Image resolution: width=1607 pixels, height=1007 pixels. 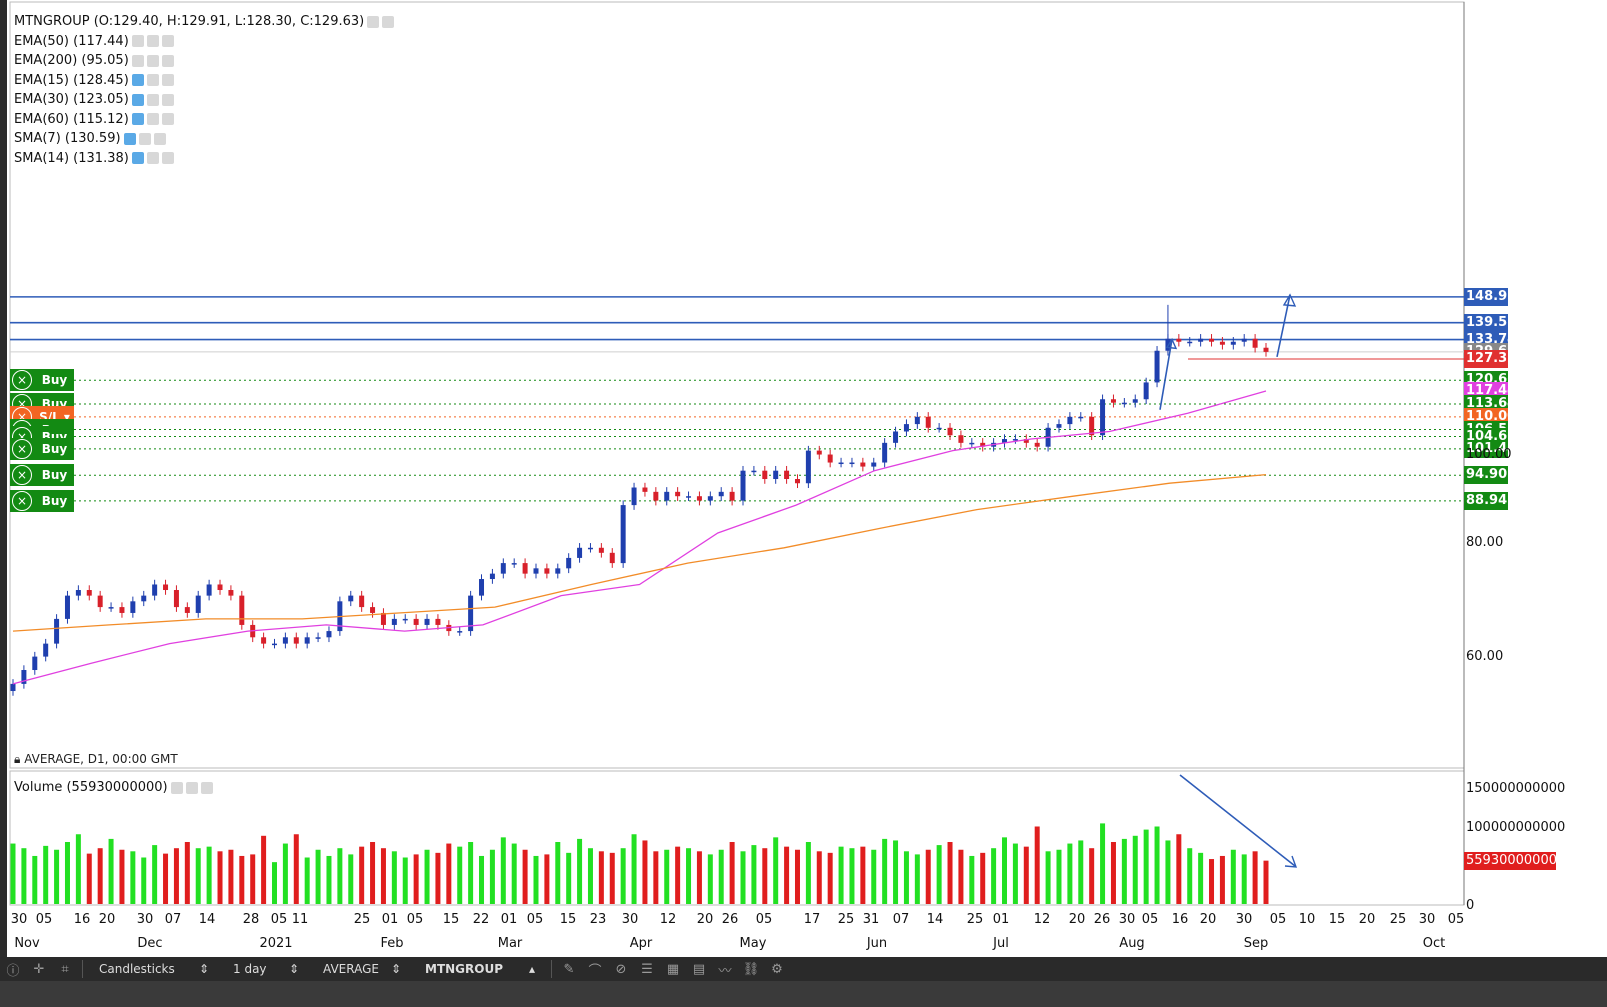 What do you see at coordinates (621, 969) in the screenshot?
I see `hide-icon: ⊘` at bounding box center [621, 969].